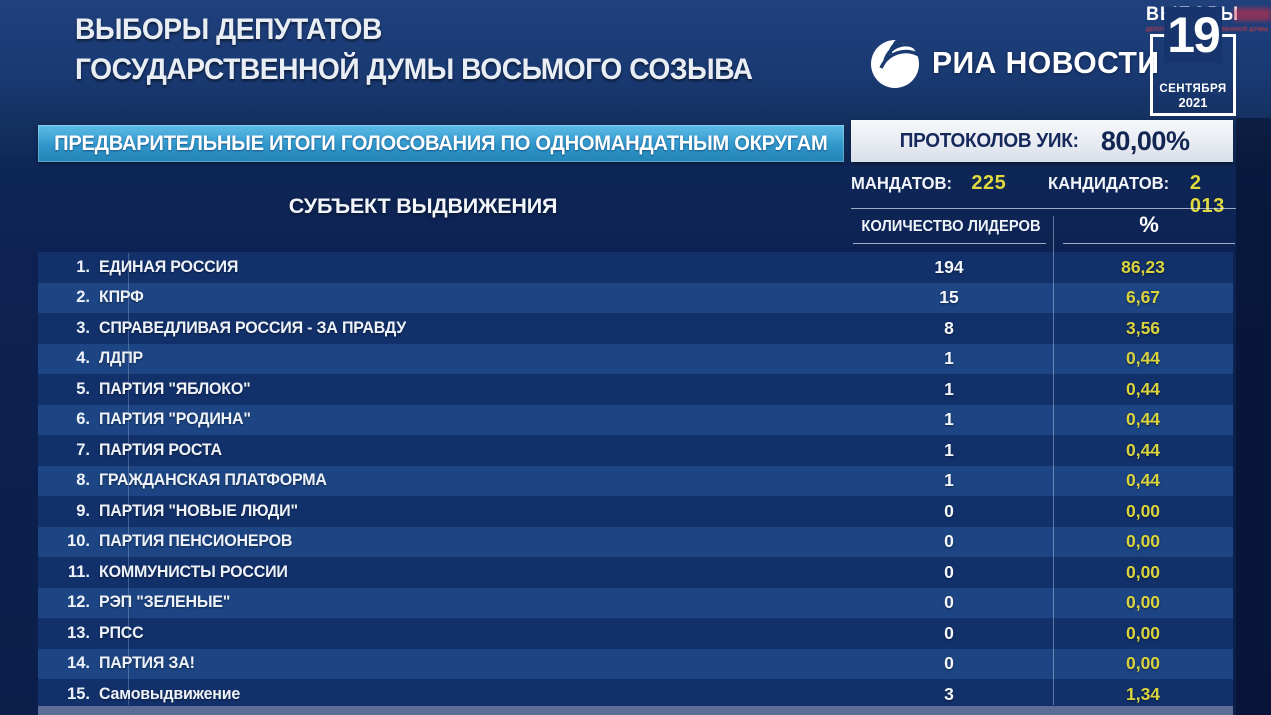 This screenshot has height=715, width=1271. What do you see at coordinates (213, 480) in the screenshot?
I see `party-name: ГРАЖДАНСКАЯ ПЛАТФОРМА` at bounding box center [213, 480].